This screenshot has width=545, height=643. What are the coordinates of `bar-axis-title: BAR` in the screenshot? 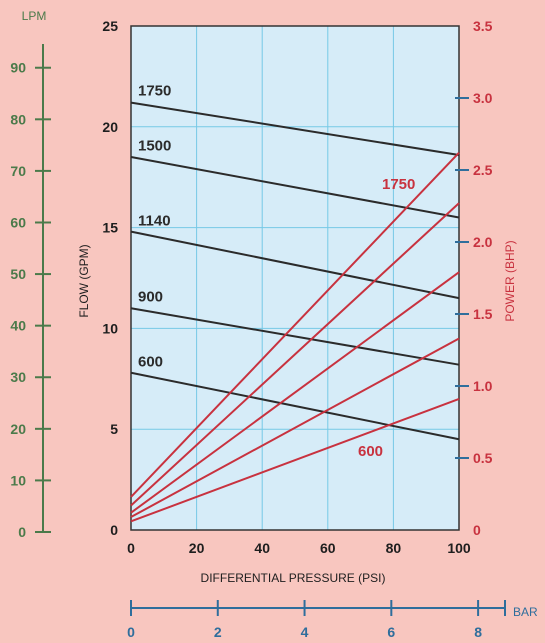 It's located at (525, 612).